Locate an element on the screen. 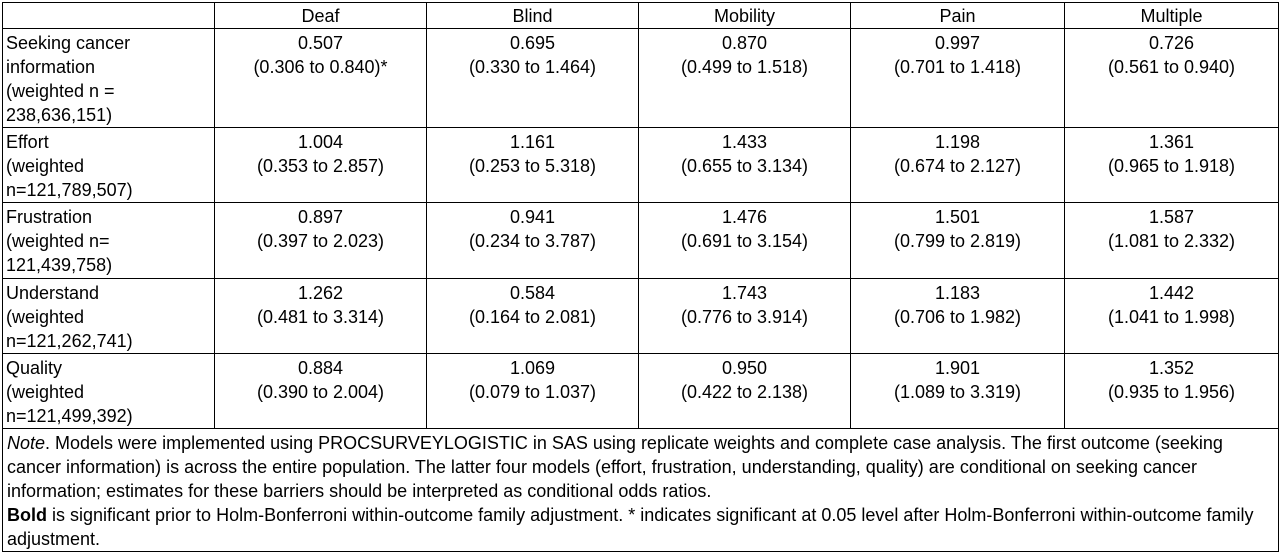 This screenshot has width=1280, height=560. odds-ratio: 1.501 is located at coordinates (957, 217).